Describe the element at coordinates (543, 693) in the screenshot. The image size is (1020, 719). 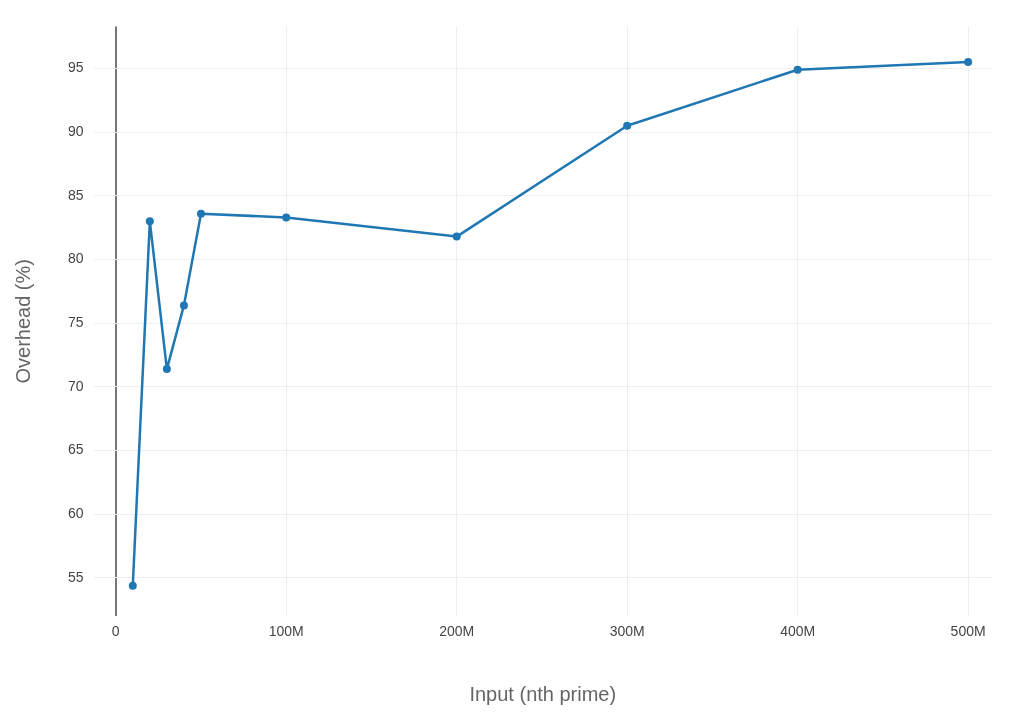
I see `x-axis-title: Input (nth prime)` at that location.